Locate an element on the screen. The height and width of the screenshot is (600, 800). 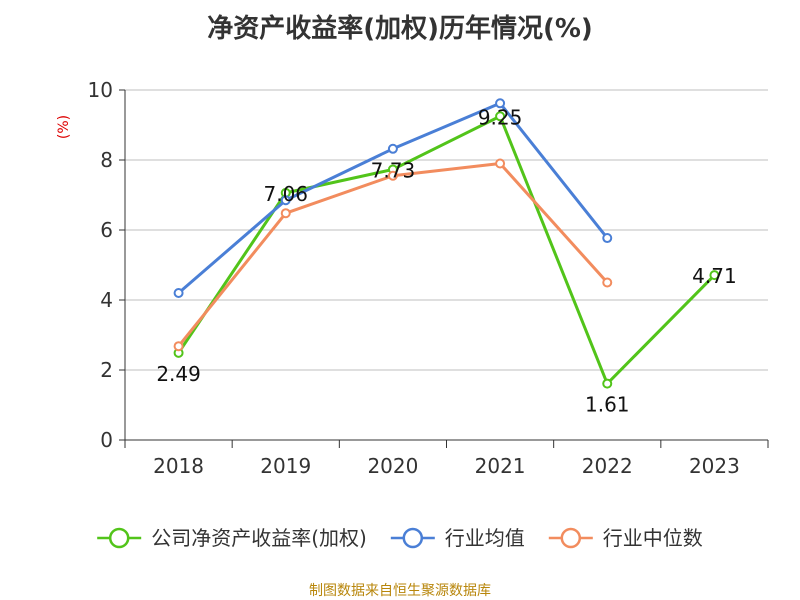
y-tick-label: 6 is located at coordinates (106, 230).